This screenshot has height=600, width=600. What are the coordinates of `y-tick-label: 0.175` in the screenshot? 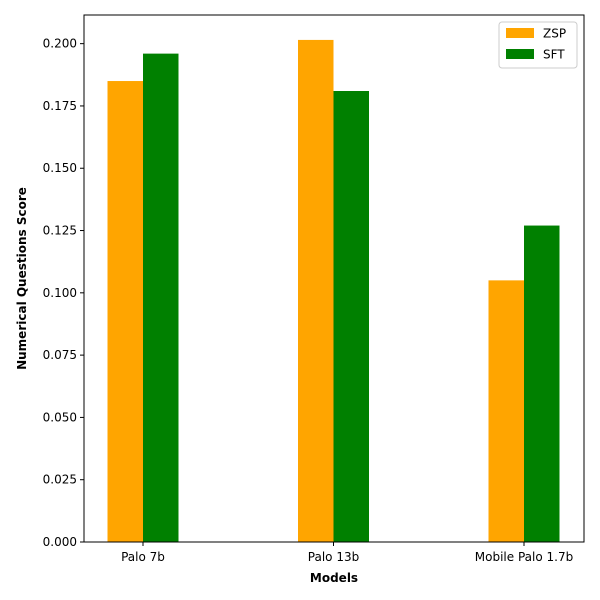 It's located at (60, 106).